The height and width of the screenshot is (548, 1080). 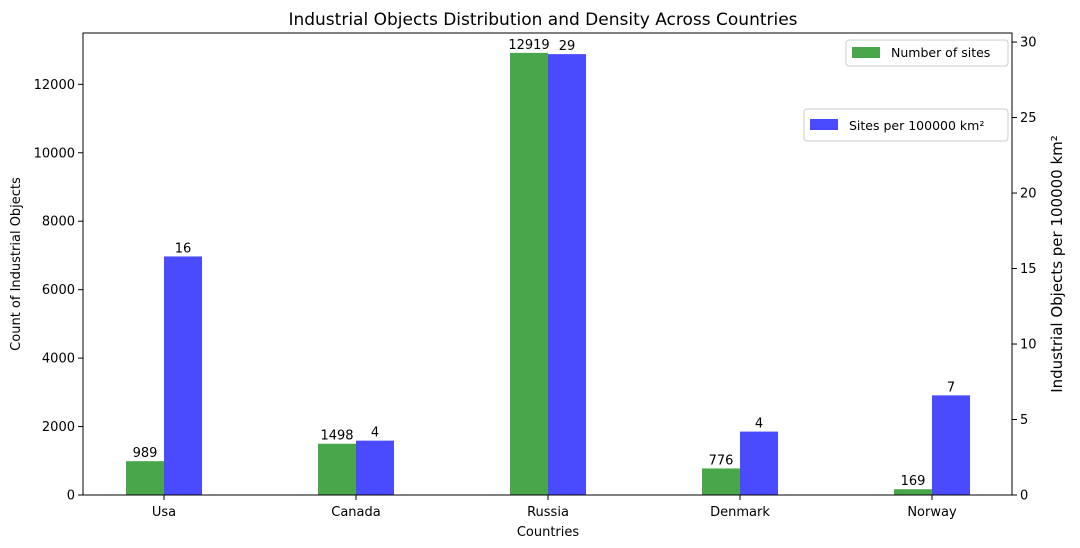 What do you see at coordinates (1028, 345) in the screenshot?
I see `y-right-tick-label: 10` at bounding box center [1028, 345].